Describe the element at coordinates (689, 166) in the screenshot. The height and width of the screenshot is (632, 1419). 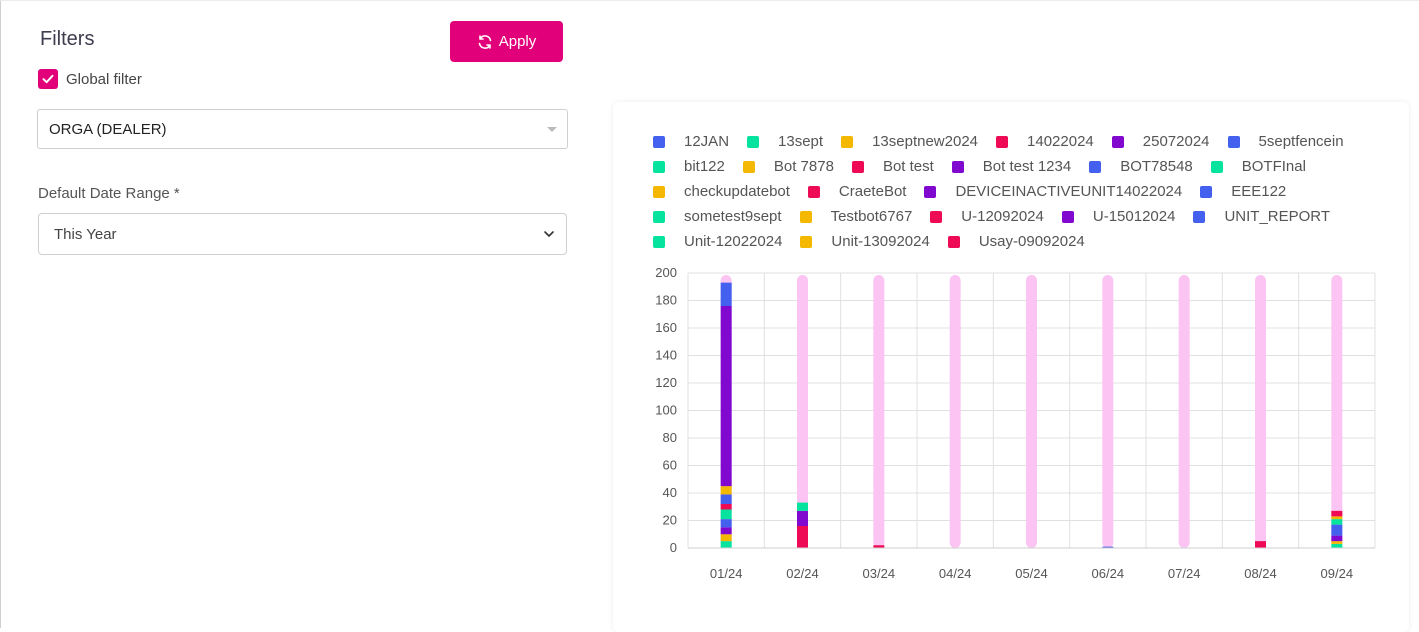
I see `legend-item: bit122` at that location.